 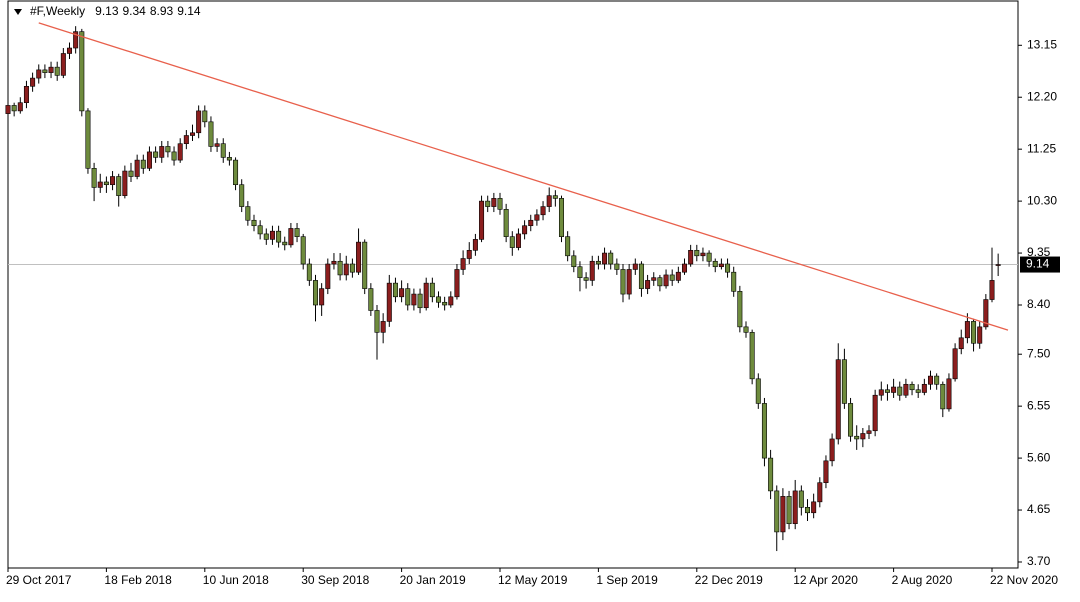 I want to click on x-tick-label: 30 Sep 2018, so click(x=335, y=580).